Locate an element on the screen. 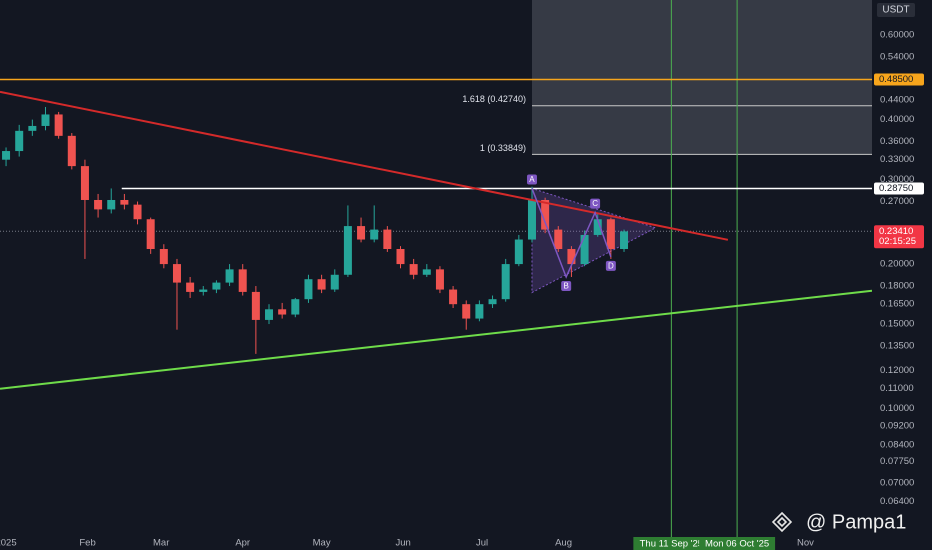 The width and height of the screenshot is (932, 550). pattern-path is located at coordinates (571, 233).